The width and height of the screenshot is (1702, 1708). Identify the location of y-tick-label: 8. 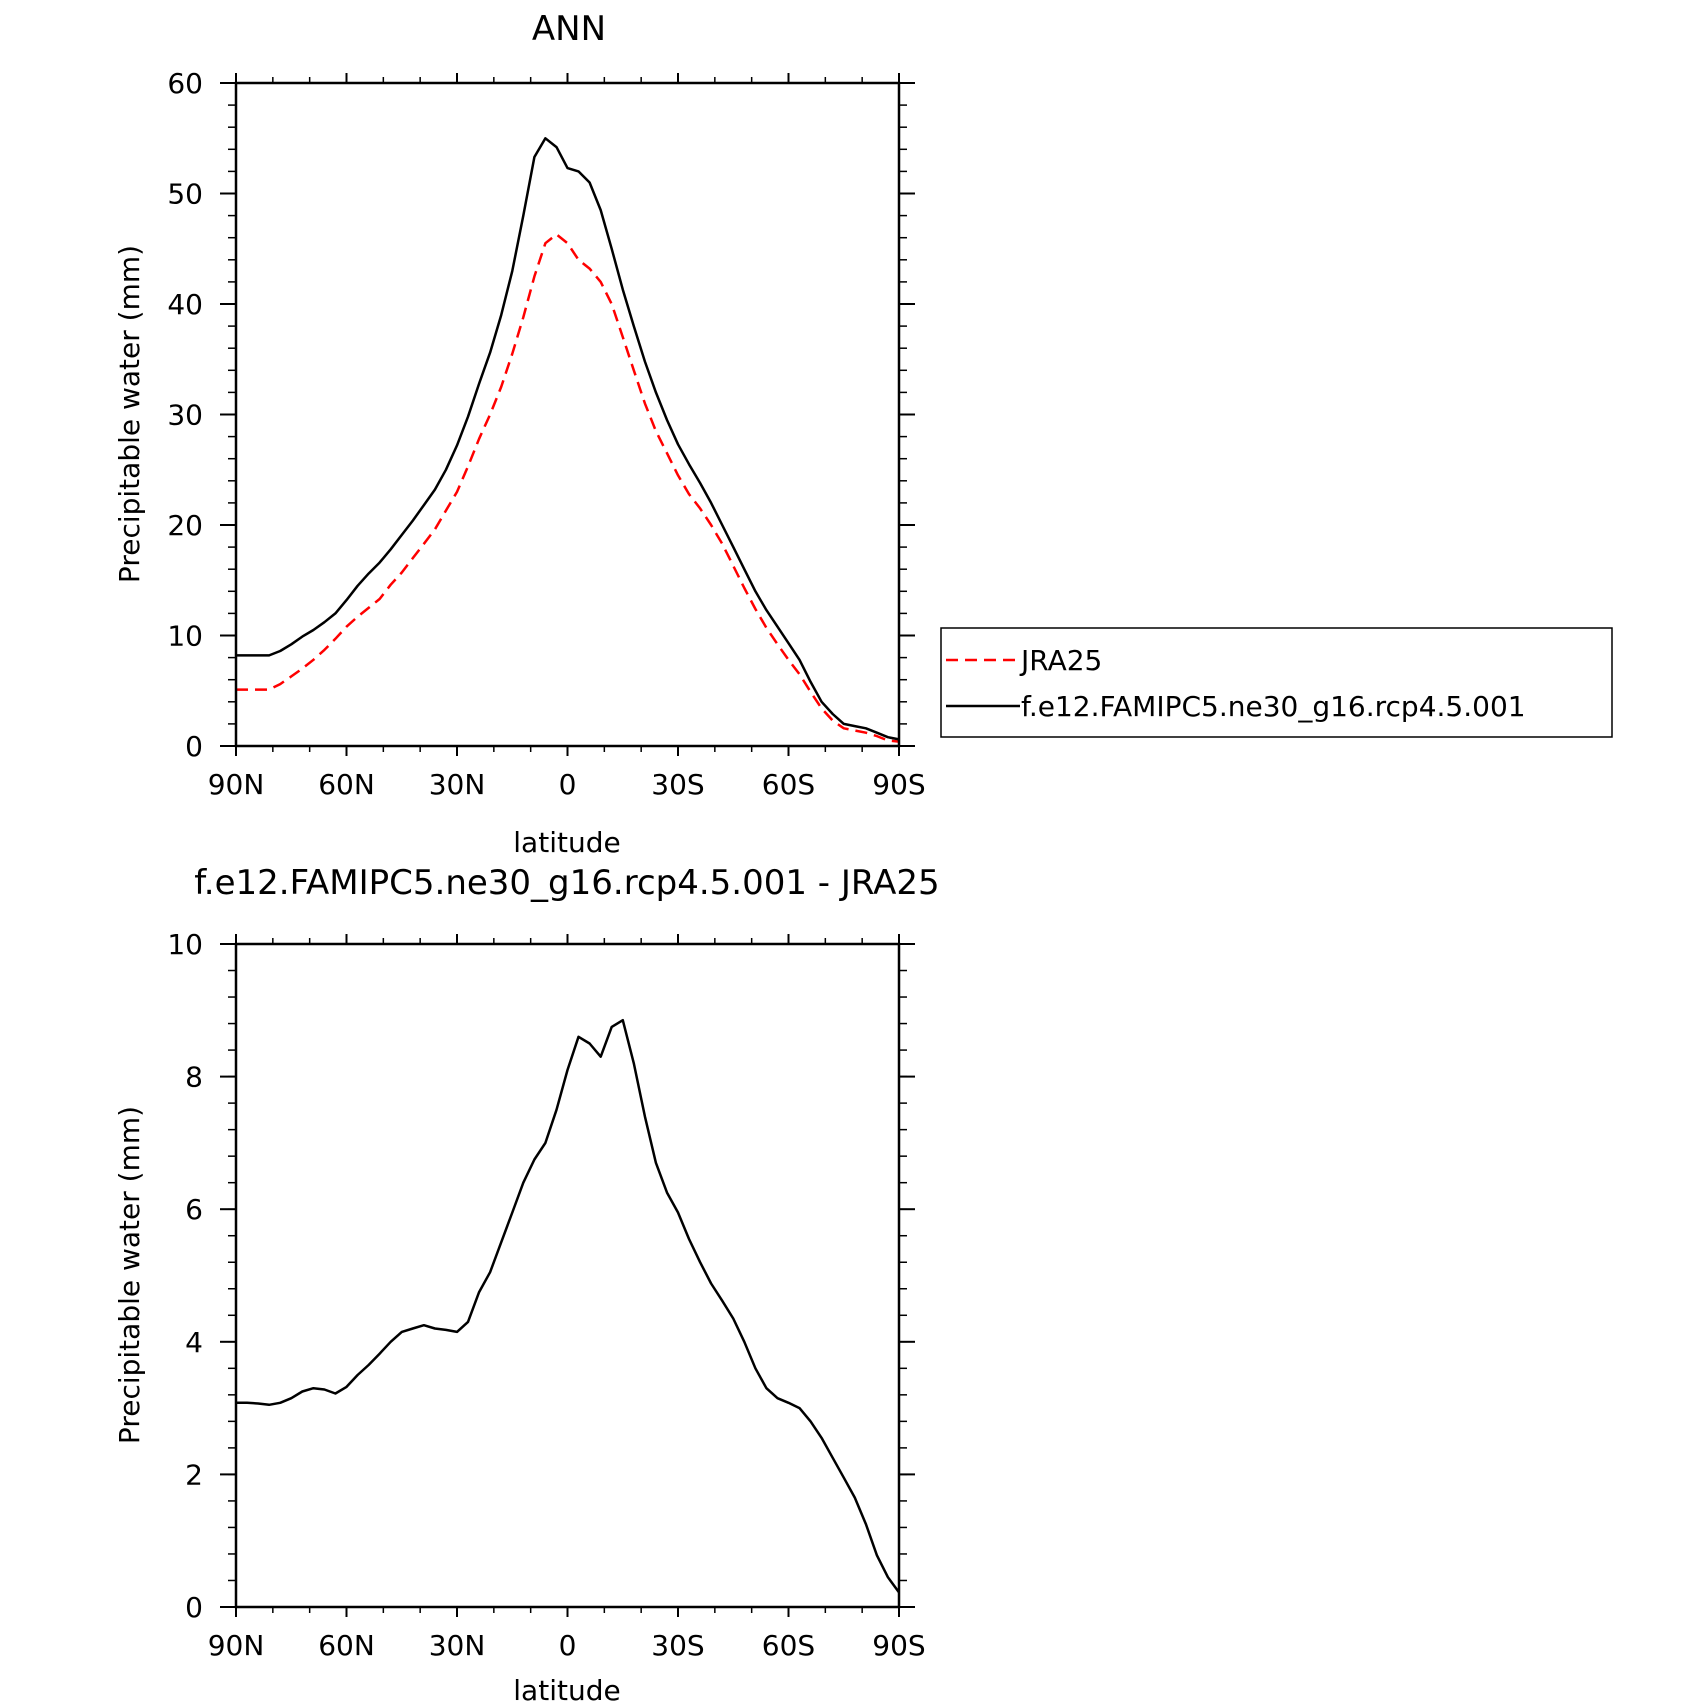
(194, 1077).